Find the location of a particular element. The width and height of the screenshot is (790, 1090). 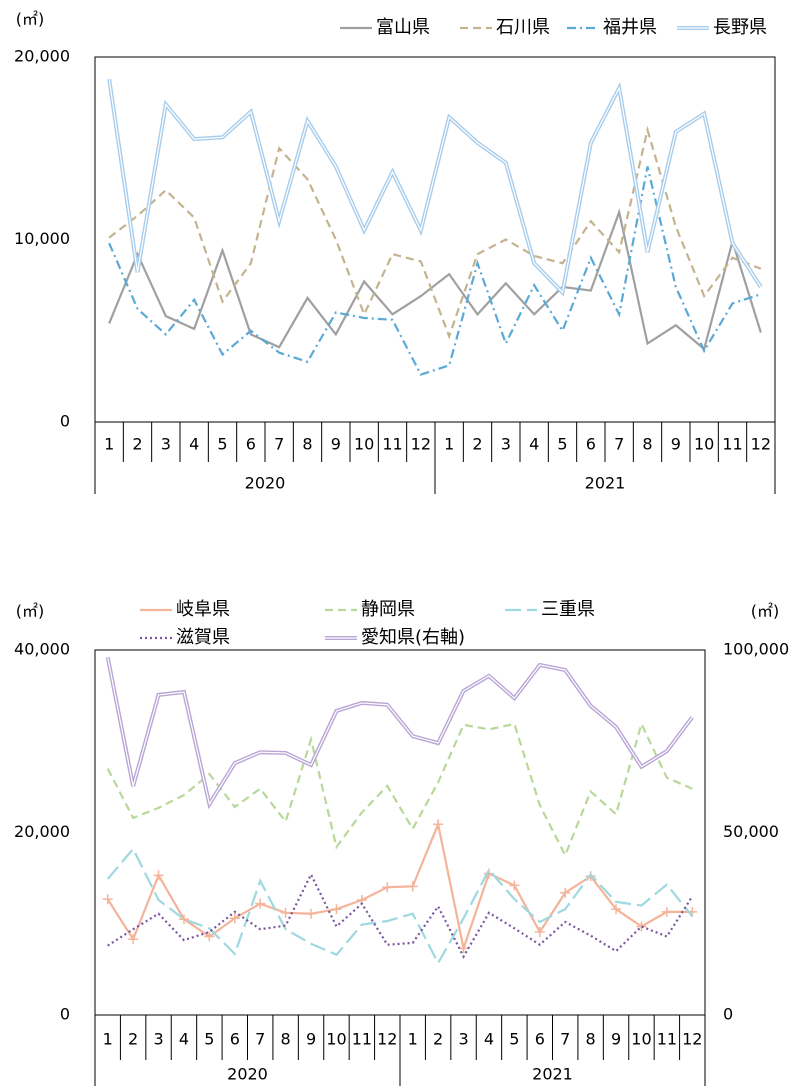

legend-label: 愛知県(右軸) is located at coordinates (413, 637).